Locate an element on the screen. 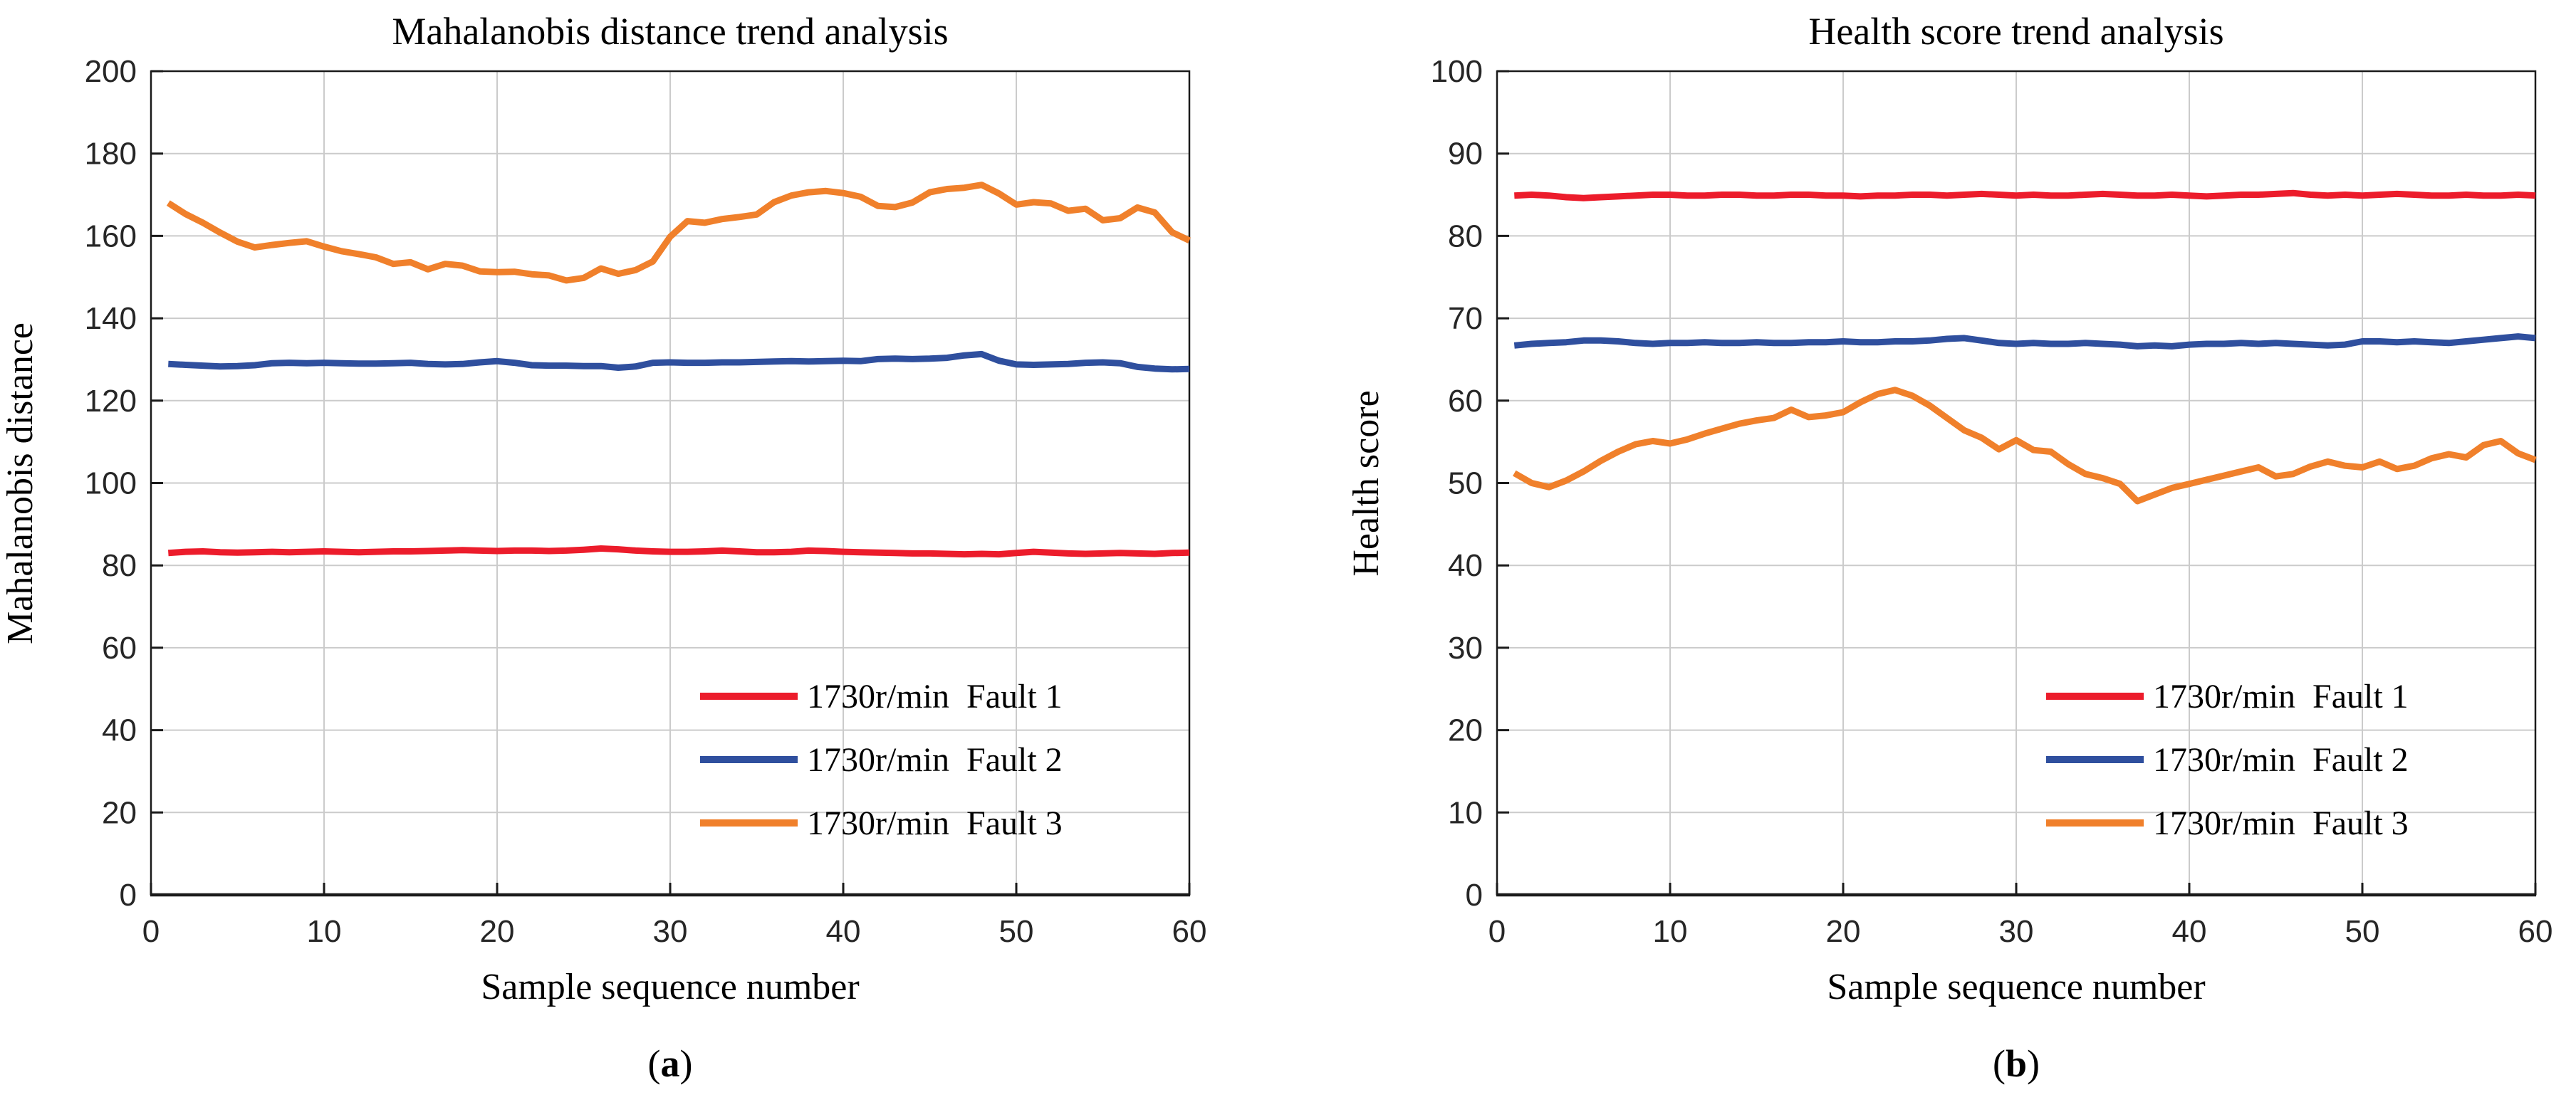 Image resolution: width=2576 pixels, height=1107 pixels. panel-a-title: Mahalanobis distance trend analysis is located at coordinates (670, 31).